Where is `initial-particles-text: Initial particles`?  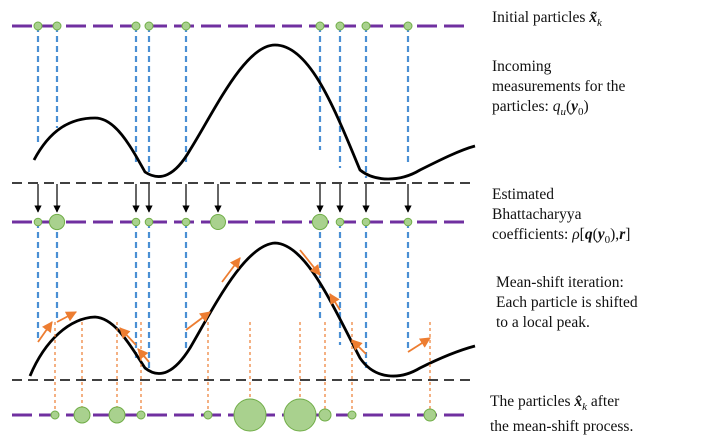 initial-particles-text: Initial particles is located at coordinates (541, 17).